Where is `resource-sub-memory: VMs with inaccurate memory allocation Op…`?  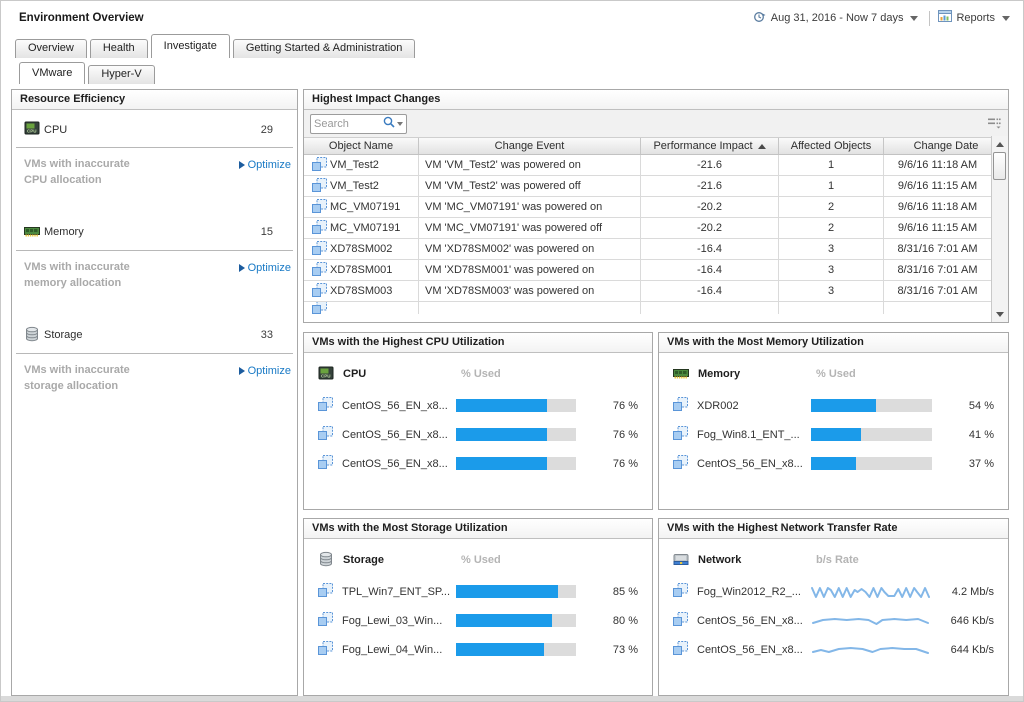
resource-sub-memory: VMs with inaccurate memory allocation Op… is located at coordinates (154, 283).